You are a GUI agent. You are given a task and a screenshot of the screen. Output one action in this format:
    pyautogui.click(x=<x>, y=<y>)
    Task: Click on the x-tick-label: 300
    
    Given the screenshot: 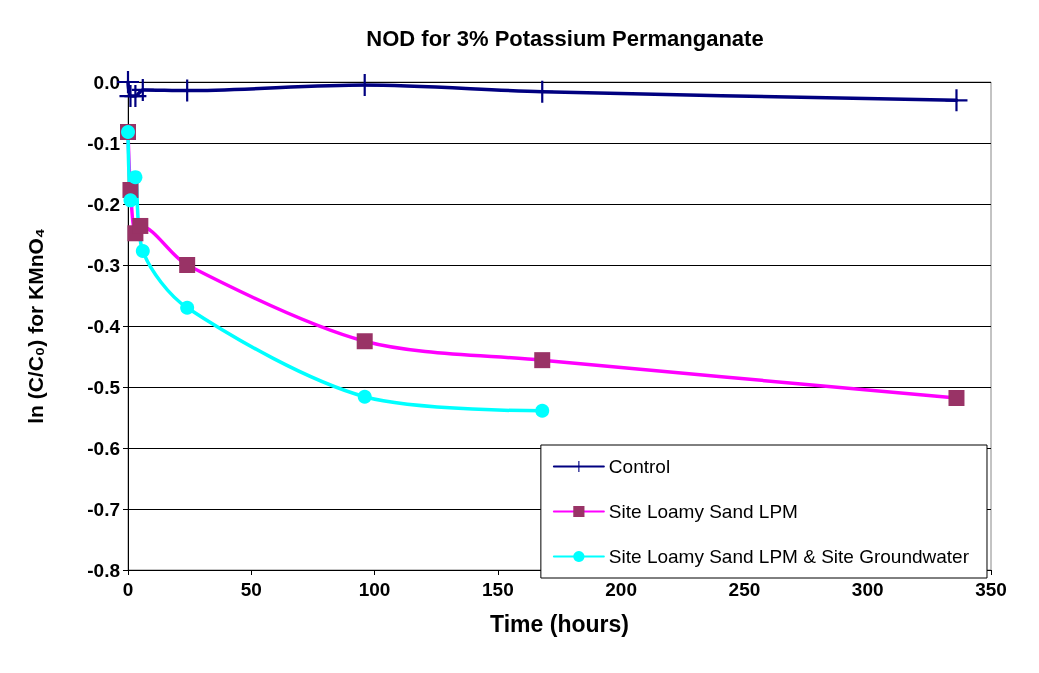 What is the action you would take?
    pyautogui.click(x=867, y=589)
    